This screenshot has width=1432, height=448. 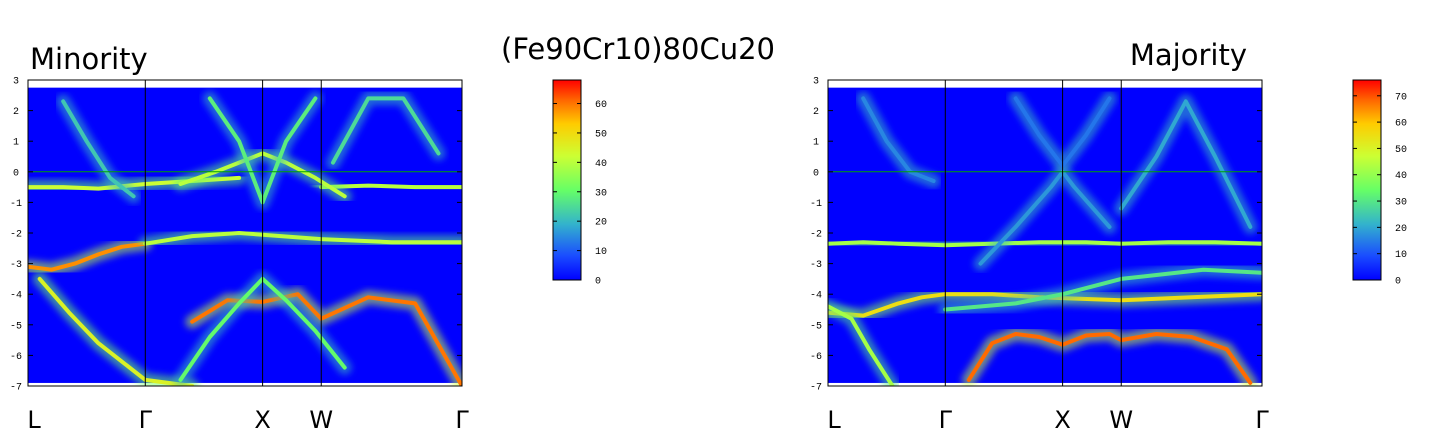 I want to click on minority-y-tick-label: 1, so click(x=16, y=143).